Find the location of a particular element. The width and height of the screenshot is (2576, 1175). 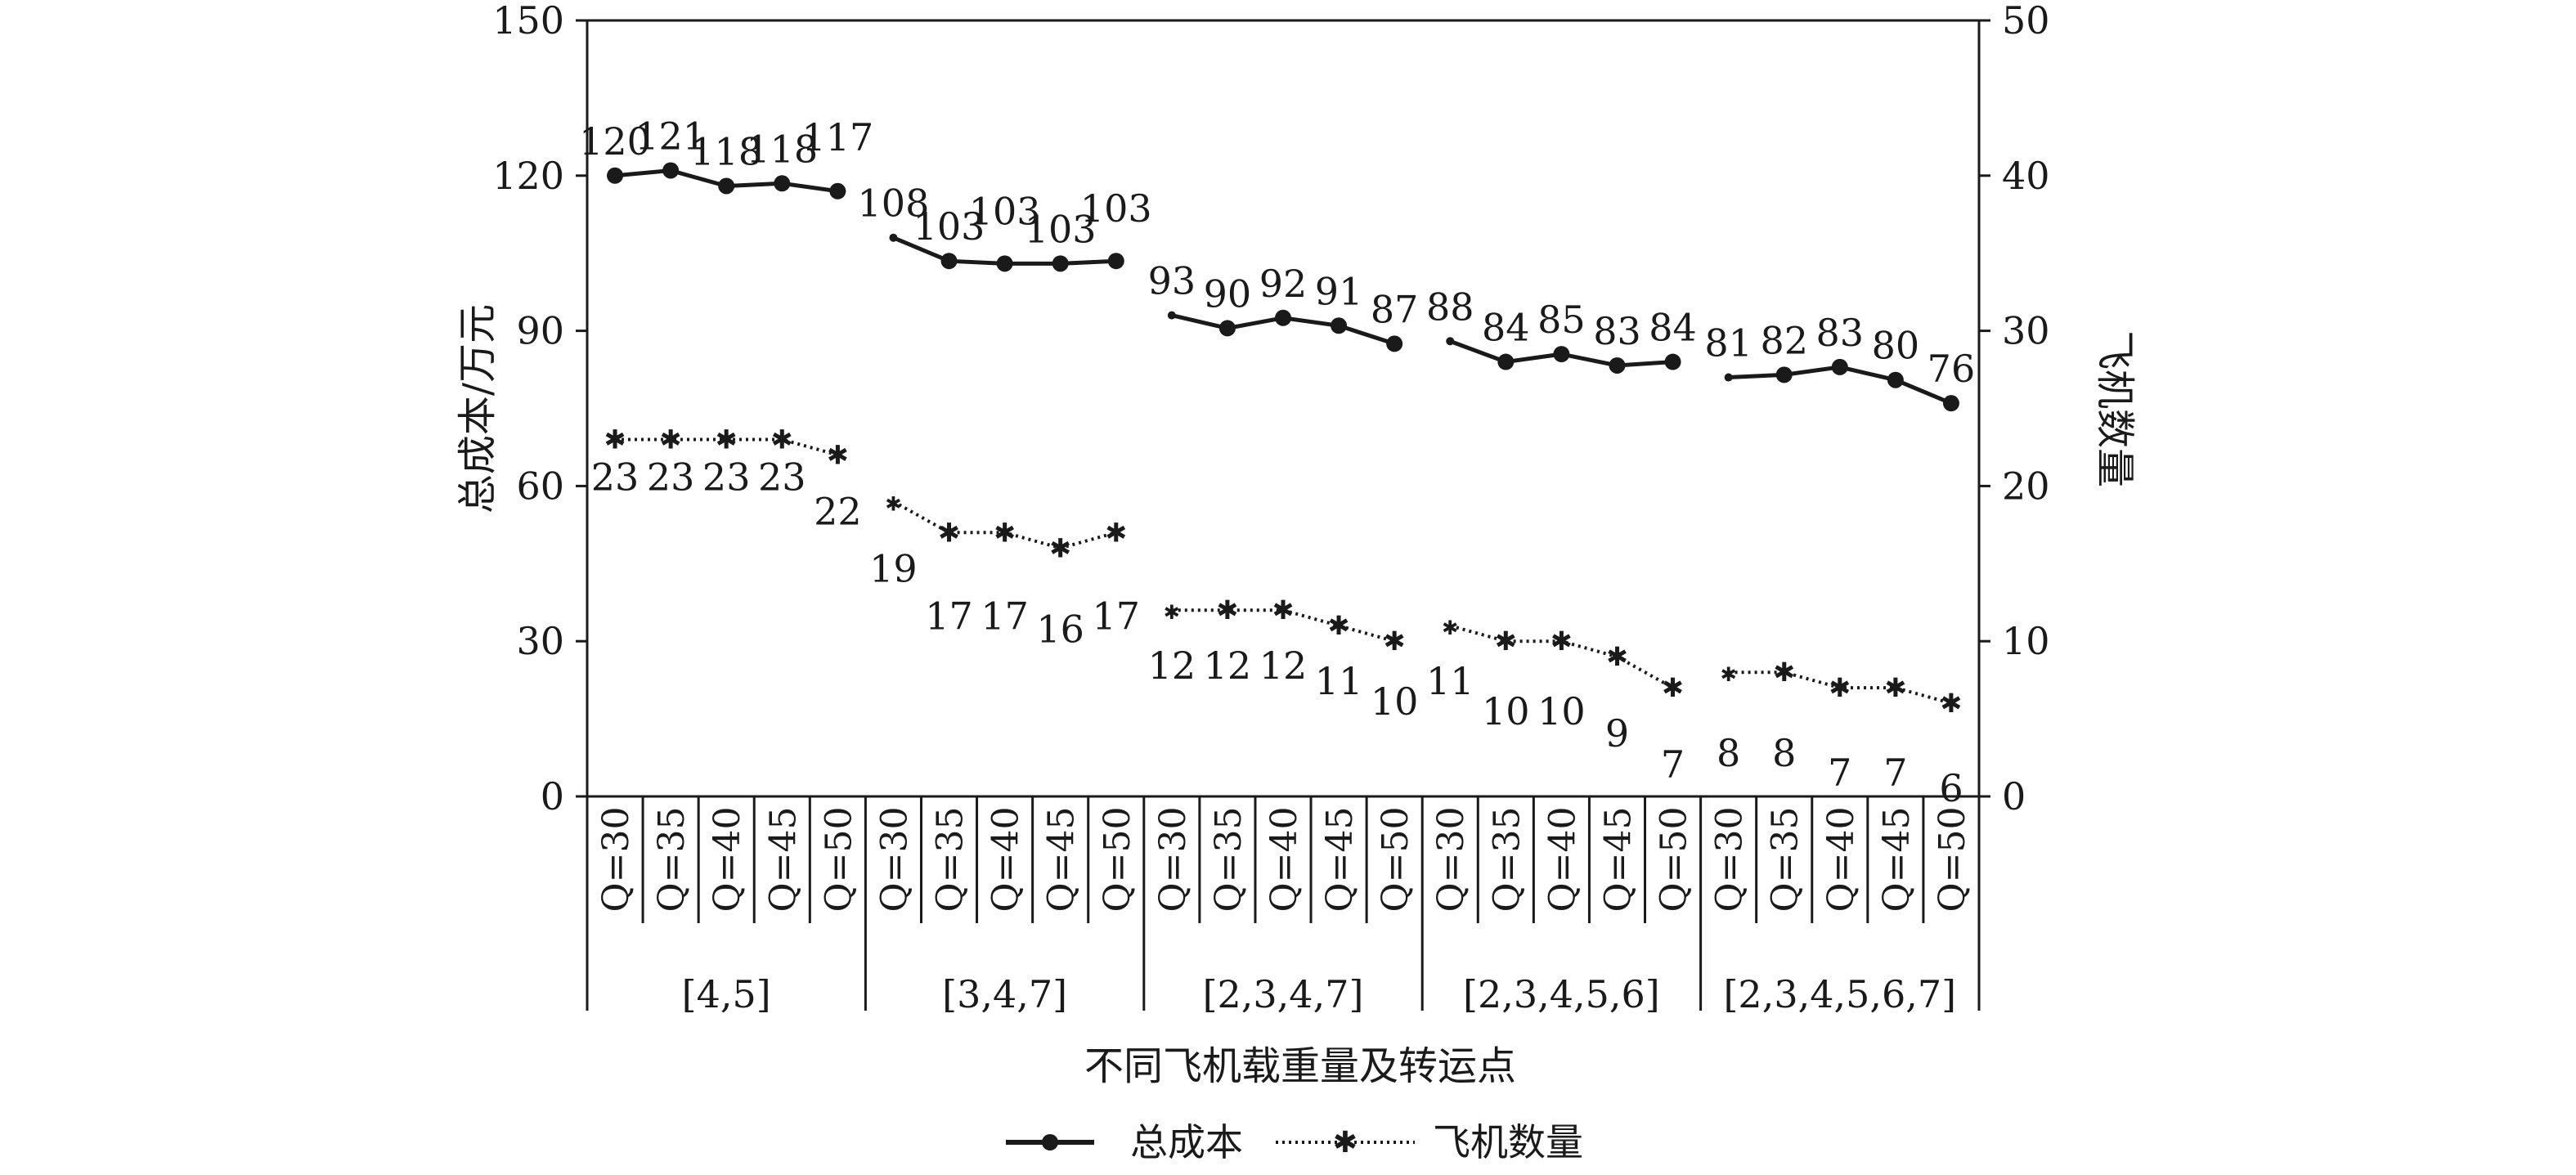

group-label: [2,3,4,7] is located at coordinates (1284, 994).